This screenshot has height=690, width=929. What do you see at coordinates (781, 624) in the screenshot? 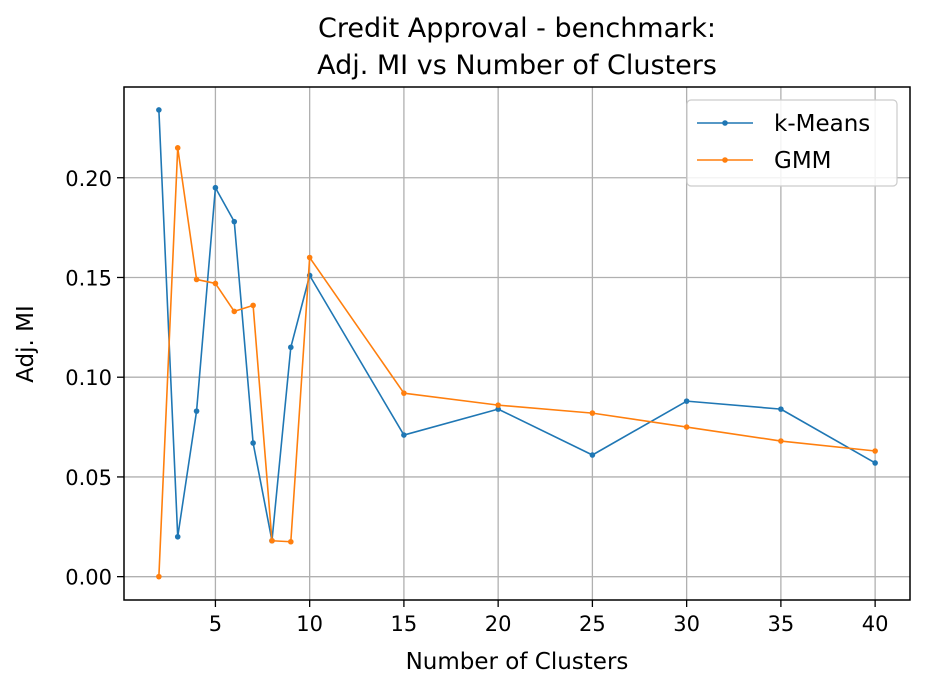
I see `x-tick-label: 35` at bounding box center [781, 624].